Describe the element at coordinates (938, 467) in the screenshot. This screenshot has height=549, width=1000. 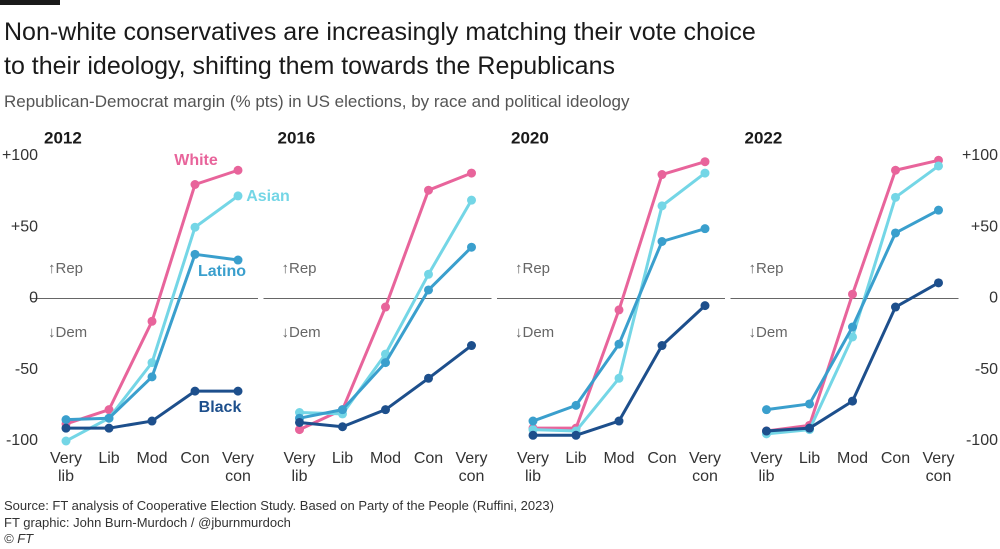
I see `x-tick-label: Very con` at that location.